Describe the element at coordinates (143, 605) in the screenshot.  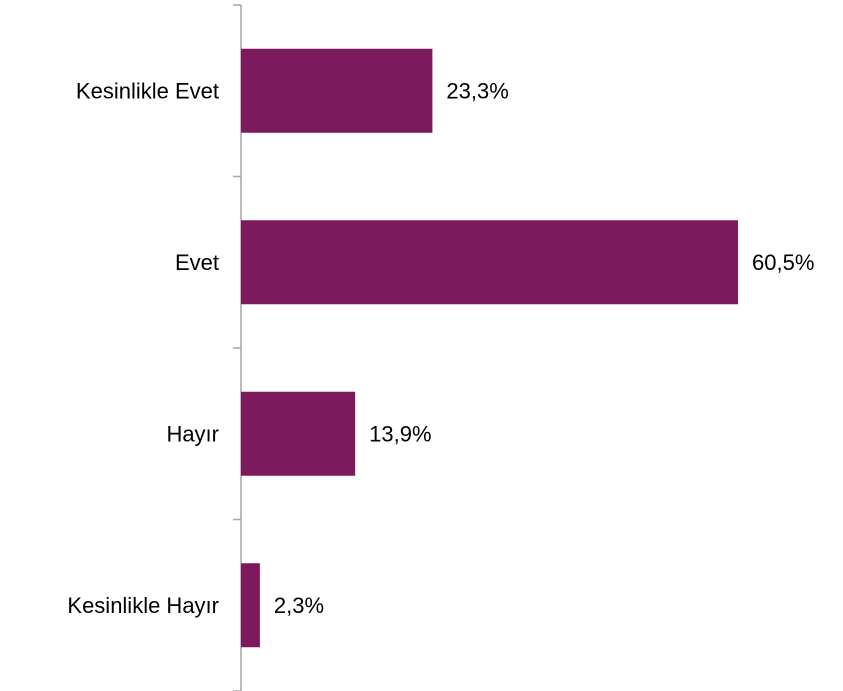
I see `category-label: Kesinlikle Hayır` at that location.